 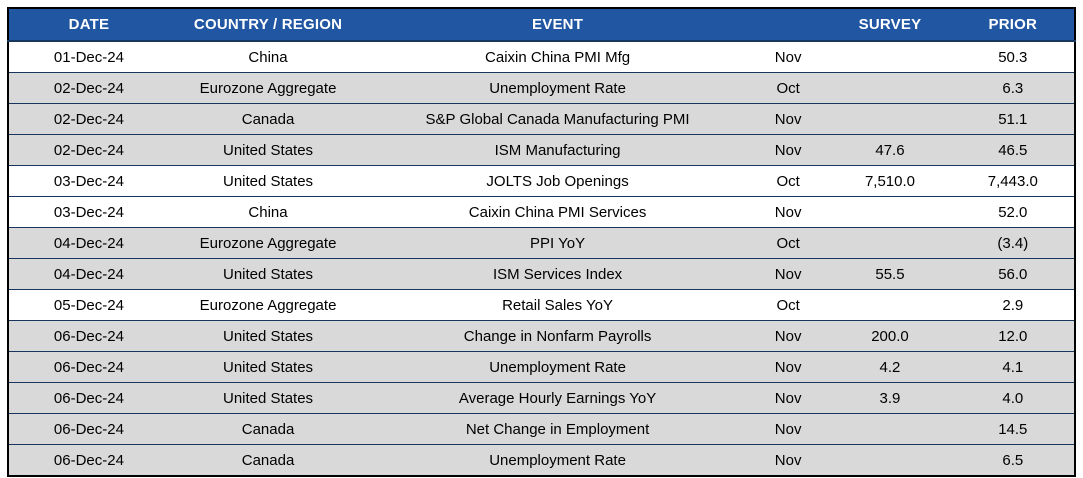 What do you see at coordinates (557, 212) in the screenshot?
I see `event-cell: Caixin China PMI Services` at bounding box center [557, 212].